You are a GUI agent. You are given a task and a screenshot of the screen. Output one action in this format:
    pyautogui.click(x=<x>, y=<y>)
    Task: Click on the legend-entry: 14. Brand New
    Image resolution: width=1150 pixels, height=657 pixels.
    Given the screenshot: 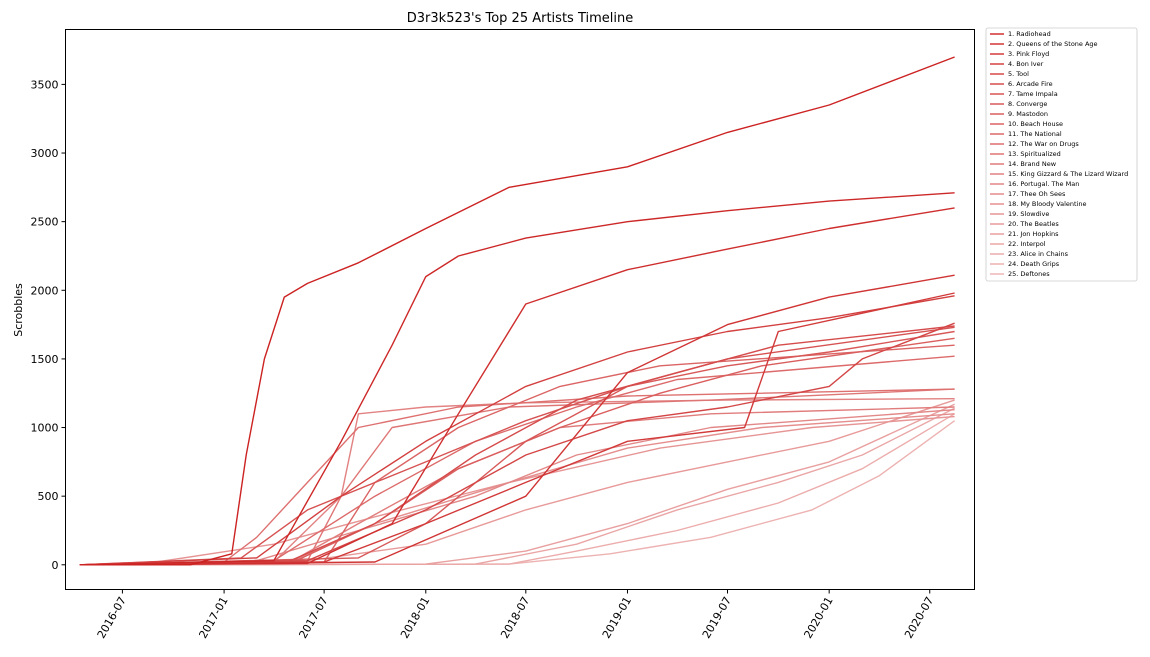 What is the action you would take?
    pyautogui.click(x=1032, y=164)
    